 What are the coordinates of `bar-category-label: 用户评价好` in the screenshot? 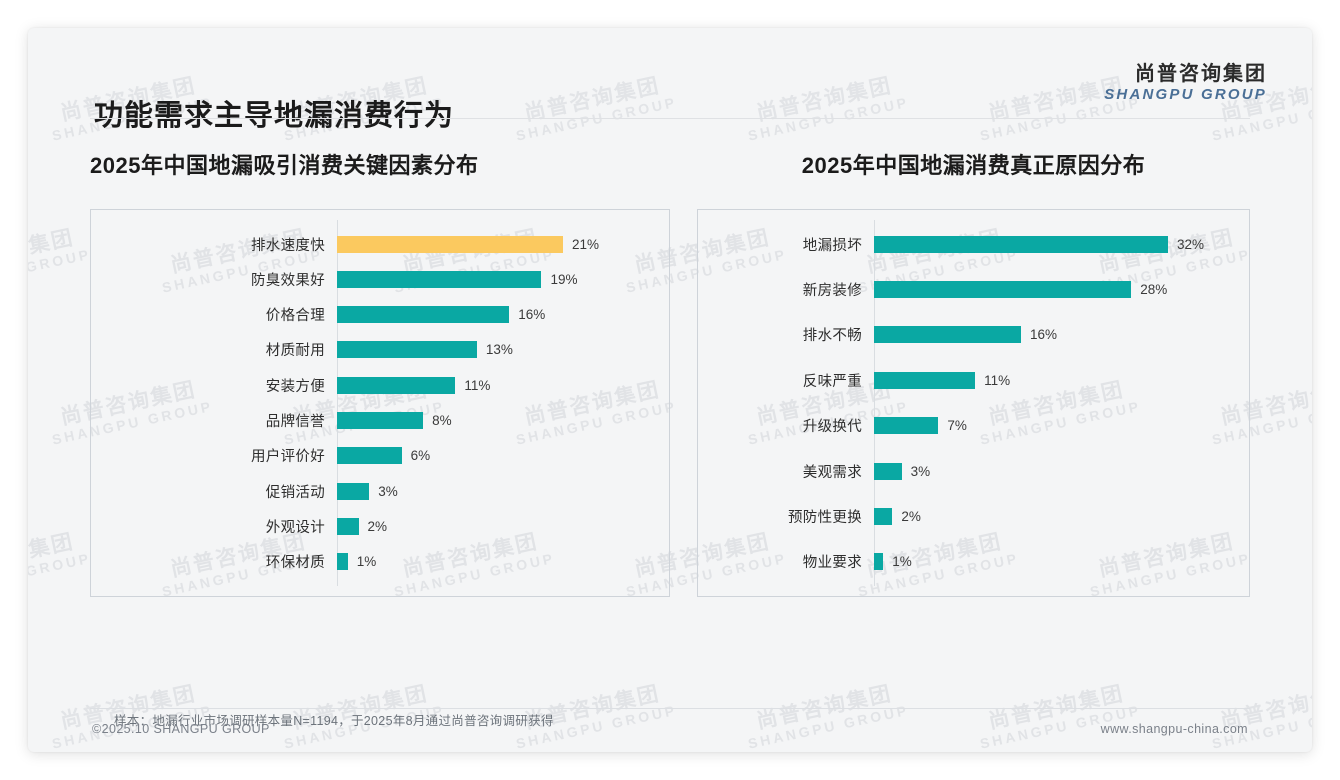 It's located at (288, 457).